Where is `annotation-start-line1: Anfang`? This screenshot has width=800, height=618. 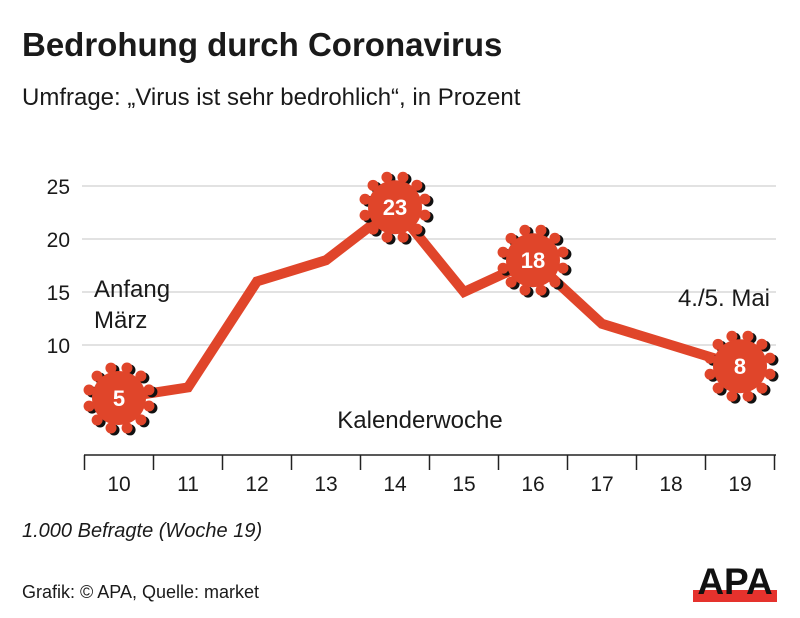 annotation-start-line1: Anfang is located at coordinates (132, 289).